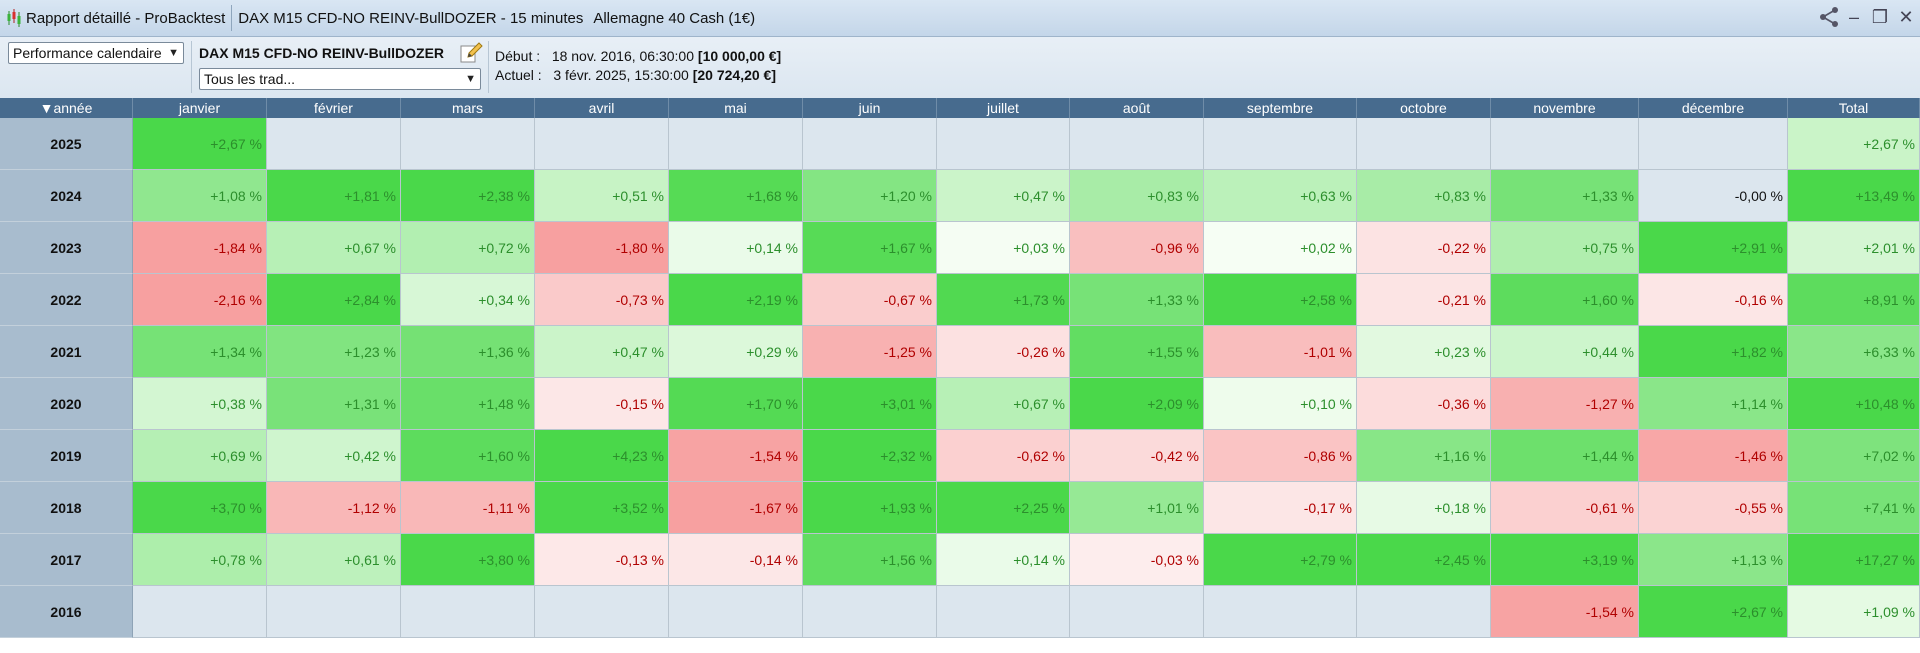 The image size is (1920, 653). What do you see at coordinates (1137, 560) in the screenshot?
I see `month-performance-cell: -0,03 %` at bounding box center [1137, 560].